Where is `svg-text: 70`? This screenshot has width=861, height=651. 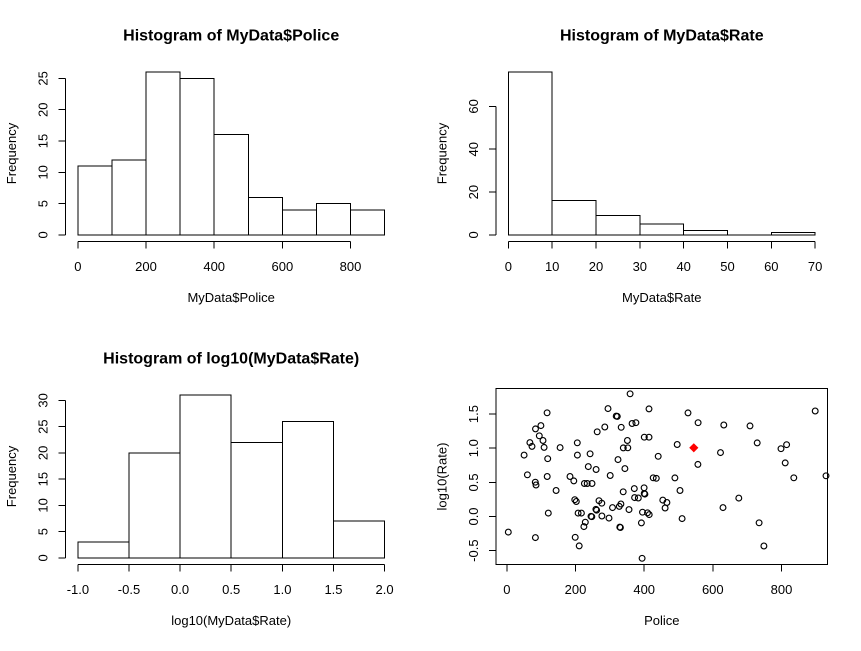 svg-text: 70 is located at coordinates (815, 266).